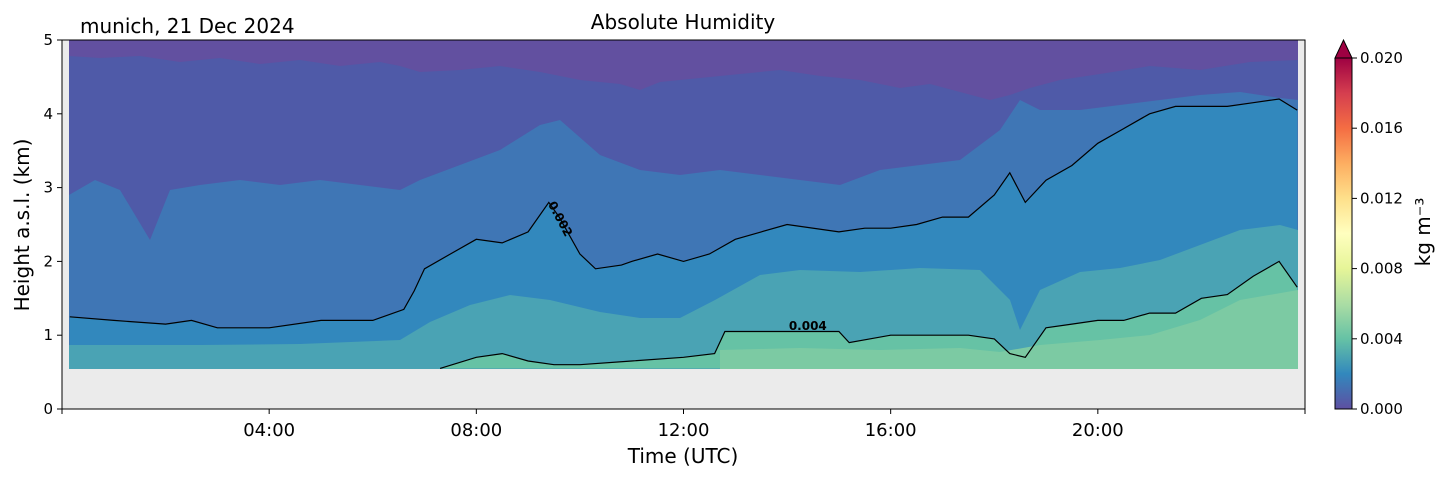 The width and height of the screenshot is (1454, 478). What do you see at coordinates (22, 225) in the screenshot?
I see `y-axis-label: Height a.s.l. (km)` at bounding box center [22, 225].